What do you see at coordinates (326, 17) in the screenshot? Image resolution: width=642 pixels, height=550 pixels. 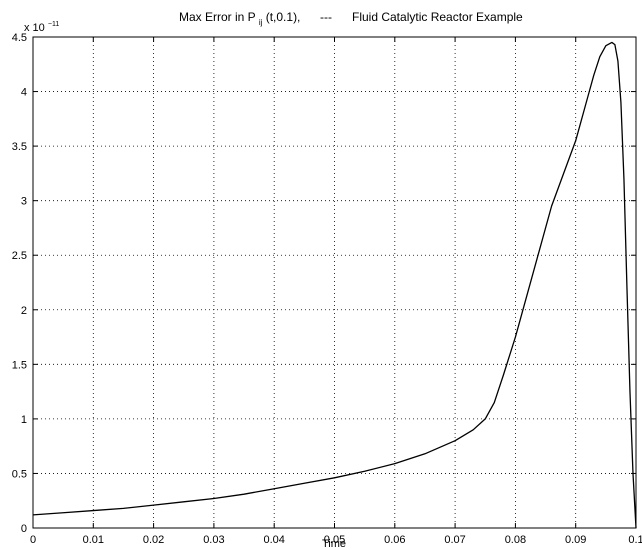 I see `chart-title-legend-line: ---` at bounding box center [326, 17].